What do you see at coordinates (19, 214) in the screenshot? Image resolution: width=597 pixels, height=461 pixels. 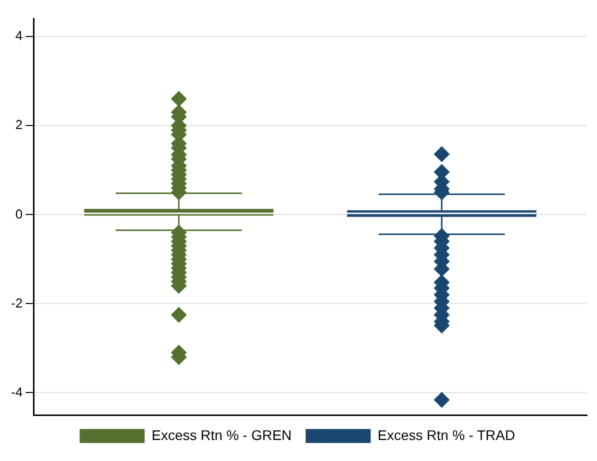 I see `y-tick-label: 0` at bounding box center [19, 214].